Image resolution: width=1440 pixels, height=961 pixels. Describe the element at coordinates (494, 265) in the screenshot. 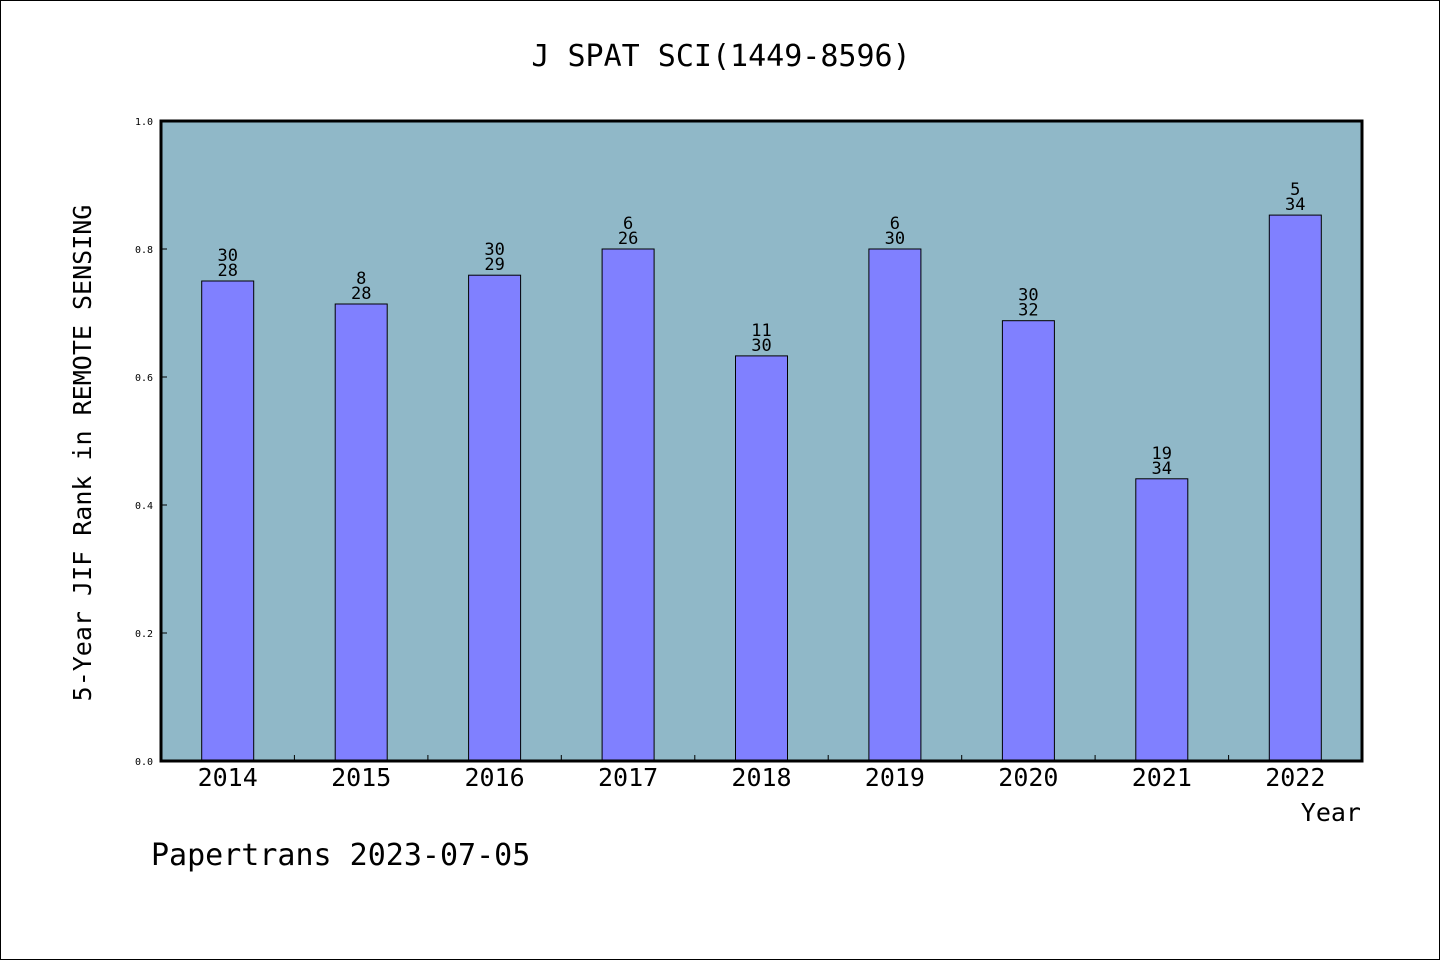

I see `bar-total-label: 29` at that location.